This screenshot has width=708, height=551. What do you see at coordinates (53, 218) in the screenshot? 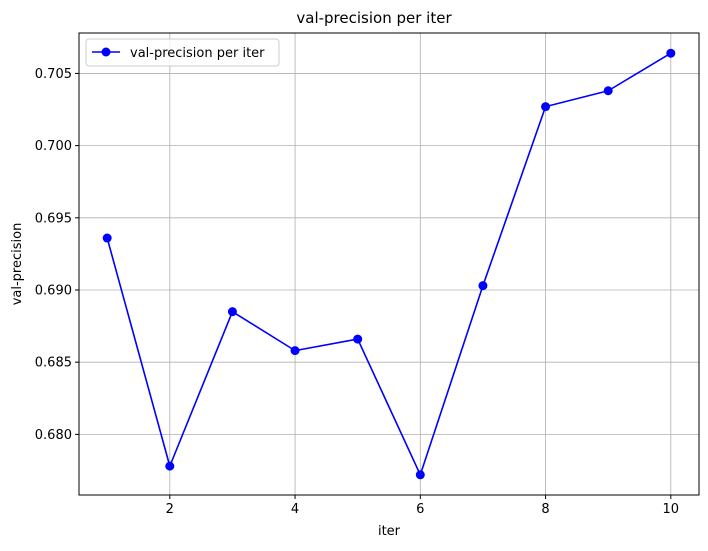
I see `y-tick-label: 0.695` at bounding box center [53, 218].